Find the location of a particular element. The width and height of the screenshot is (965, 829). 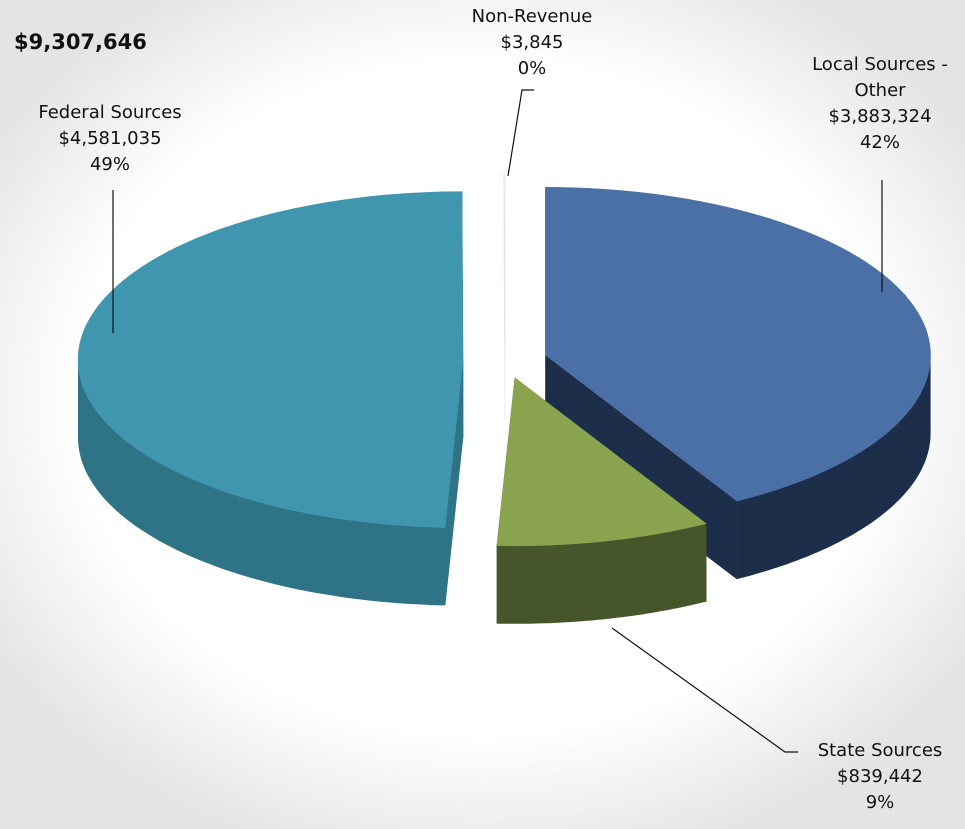

label-name: State Sources is located at coordinates (880, 750).